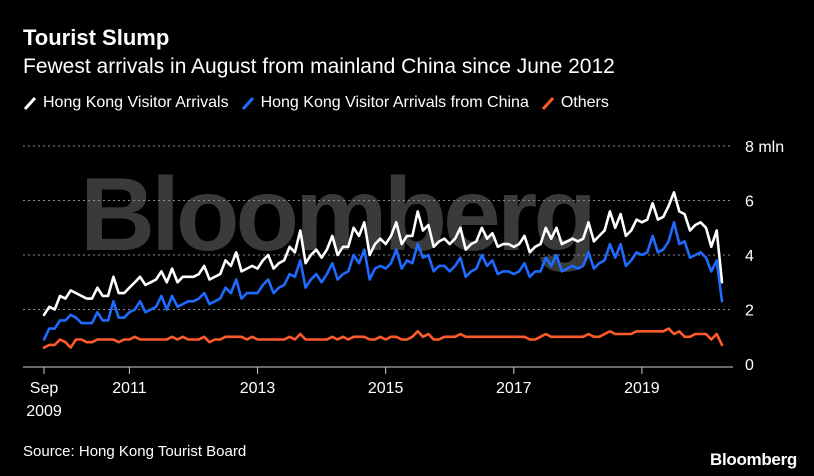  What do you see at coordinates (753, 459) in the screenshot?
I see `bloomberg-logo: Bloomberg` at bounding box center [753, 459].